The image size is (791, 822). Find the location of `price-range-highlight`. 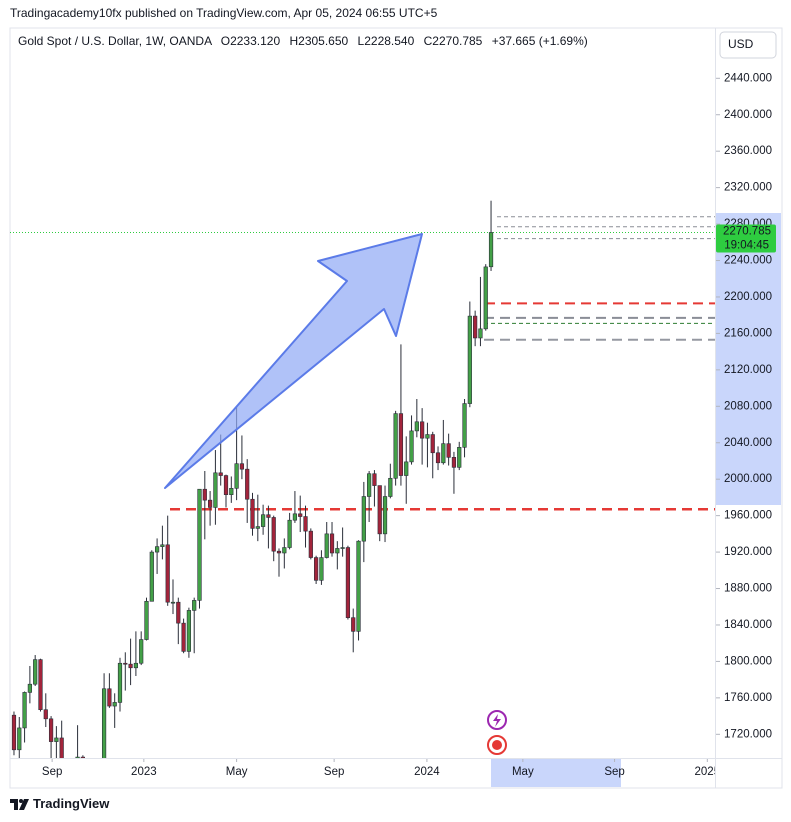

price-range-highlight is located at coordinates (748, 359).